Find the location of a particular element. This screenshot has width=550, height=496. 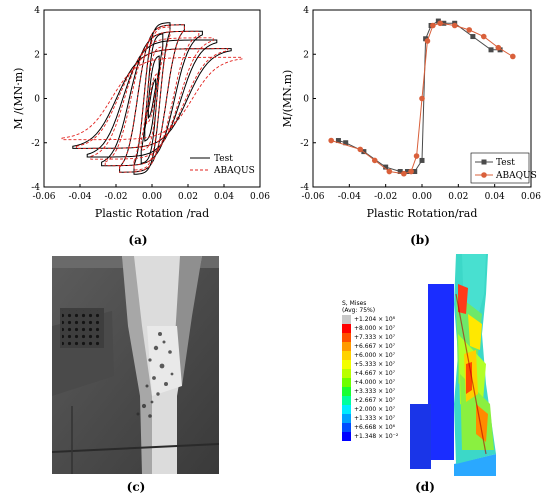

fea-legend-row: +4.667 × 10⁷ is located at coordinates (390, 373).